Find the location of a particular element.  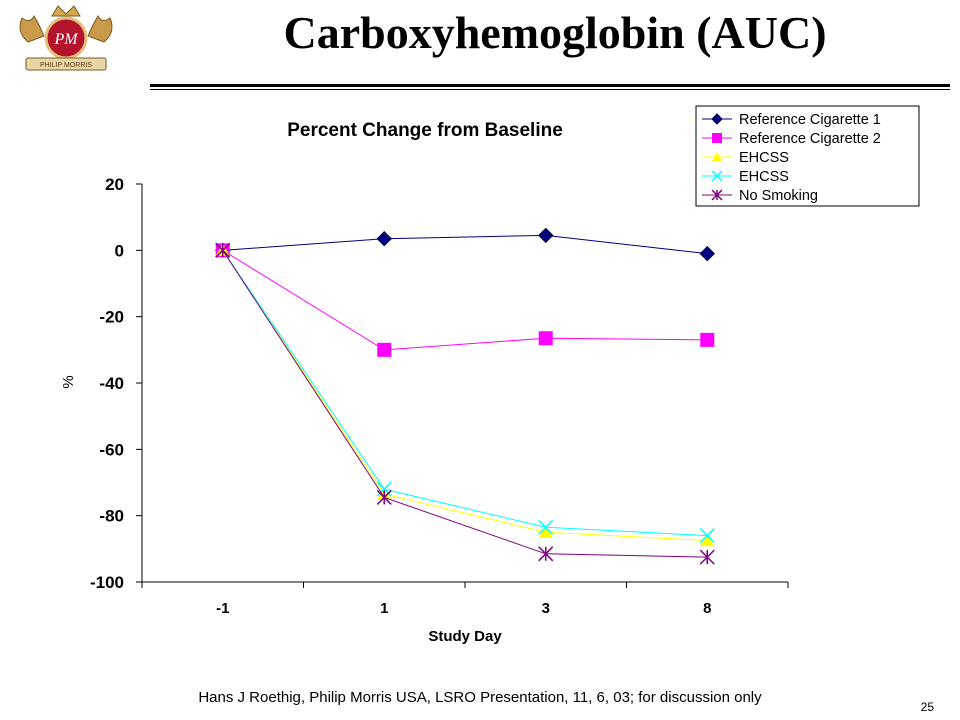

series-2-line is located at coordinates (465, 300).